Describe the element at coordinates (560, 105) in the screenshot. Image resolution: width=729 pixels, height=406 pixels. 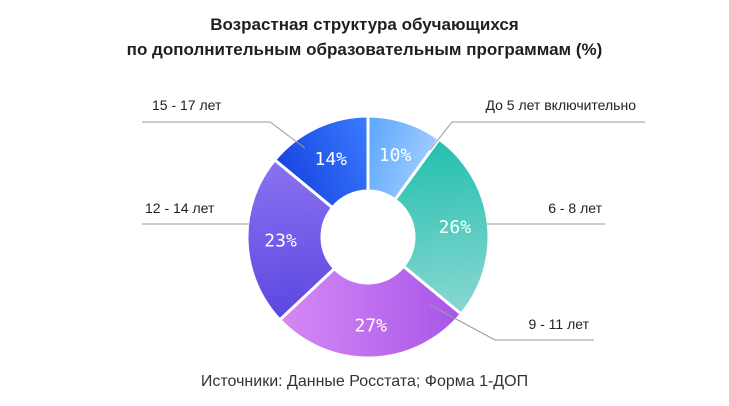
I see `category-label-1: До 5 лет включительно` at that location.